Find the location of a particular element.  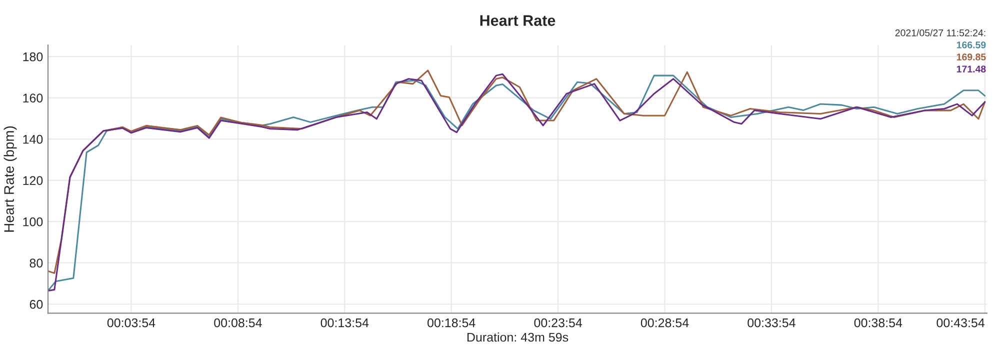

x-tick-label: 00:13:54 is located at coordinates (344, 323).